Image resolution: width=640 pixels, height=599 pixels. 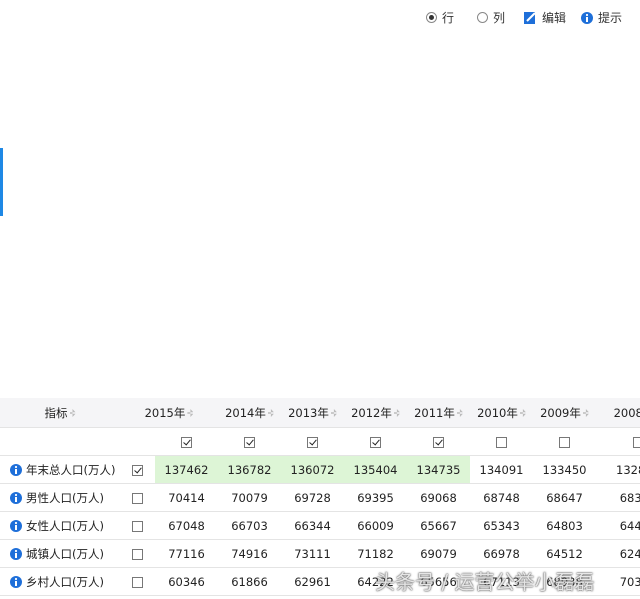 I want to click on edit-icon, so click(x=530, y=17).